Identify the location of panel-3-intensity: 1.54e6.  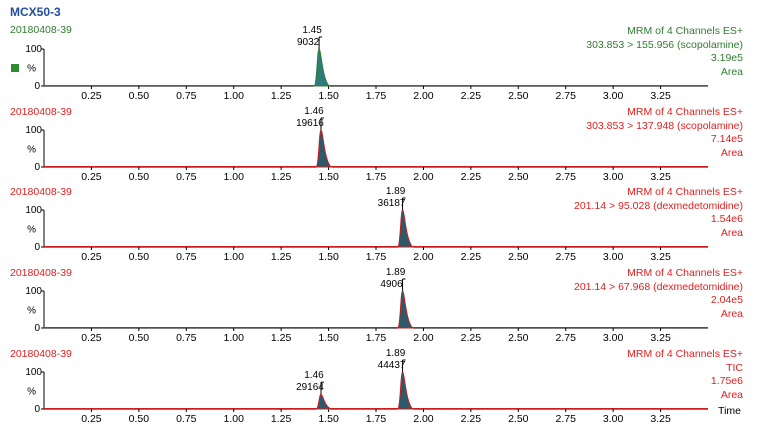
(726, 219).